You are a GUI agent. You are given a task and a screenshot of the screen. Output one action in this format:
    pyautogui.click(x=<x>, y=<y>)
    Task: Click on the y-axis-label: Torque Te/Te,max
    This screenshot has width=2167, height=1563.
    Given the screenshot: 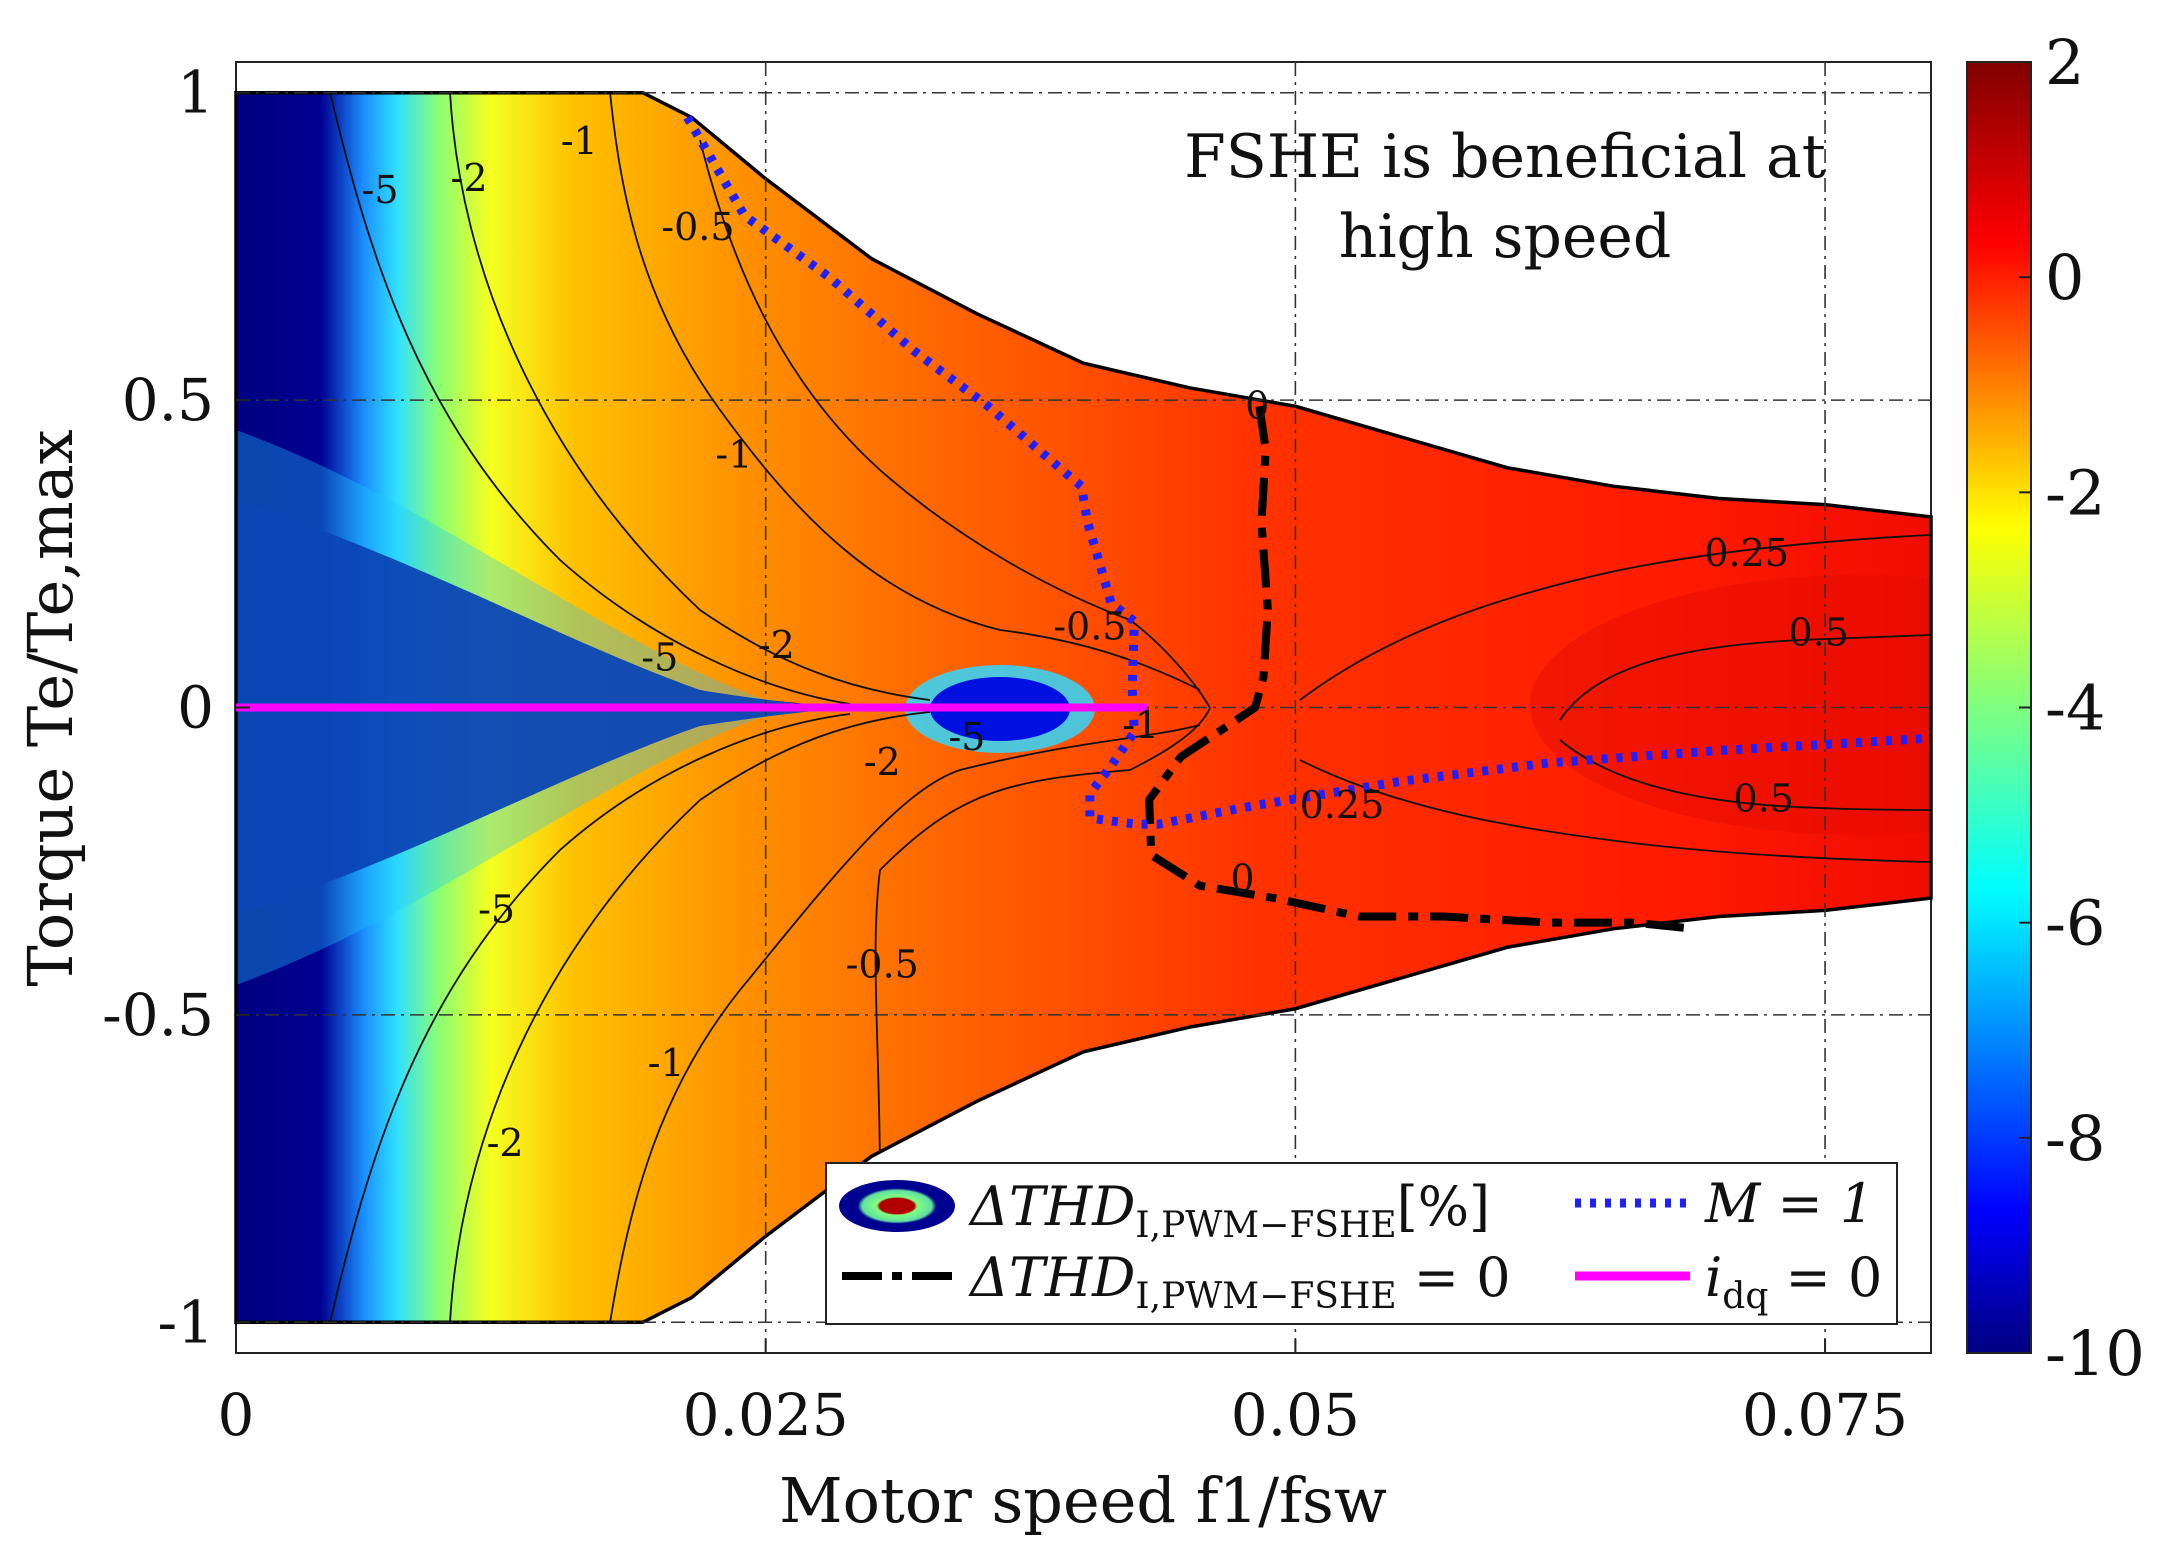 What is the action you would take?
    pyautogui.click(x=50, y=707)
    